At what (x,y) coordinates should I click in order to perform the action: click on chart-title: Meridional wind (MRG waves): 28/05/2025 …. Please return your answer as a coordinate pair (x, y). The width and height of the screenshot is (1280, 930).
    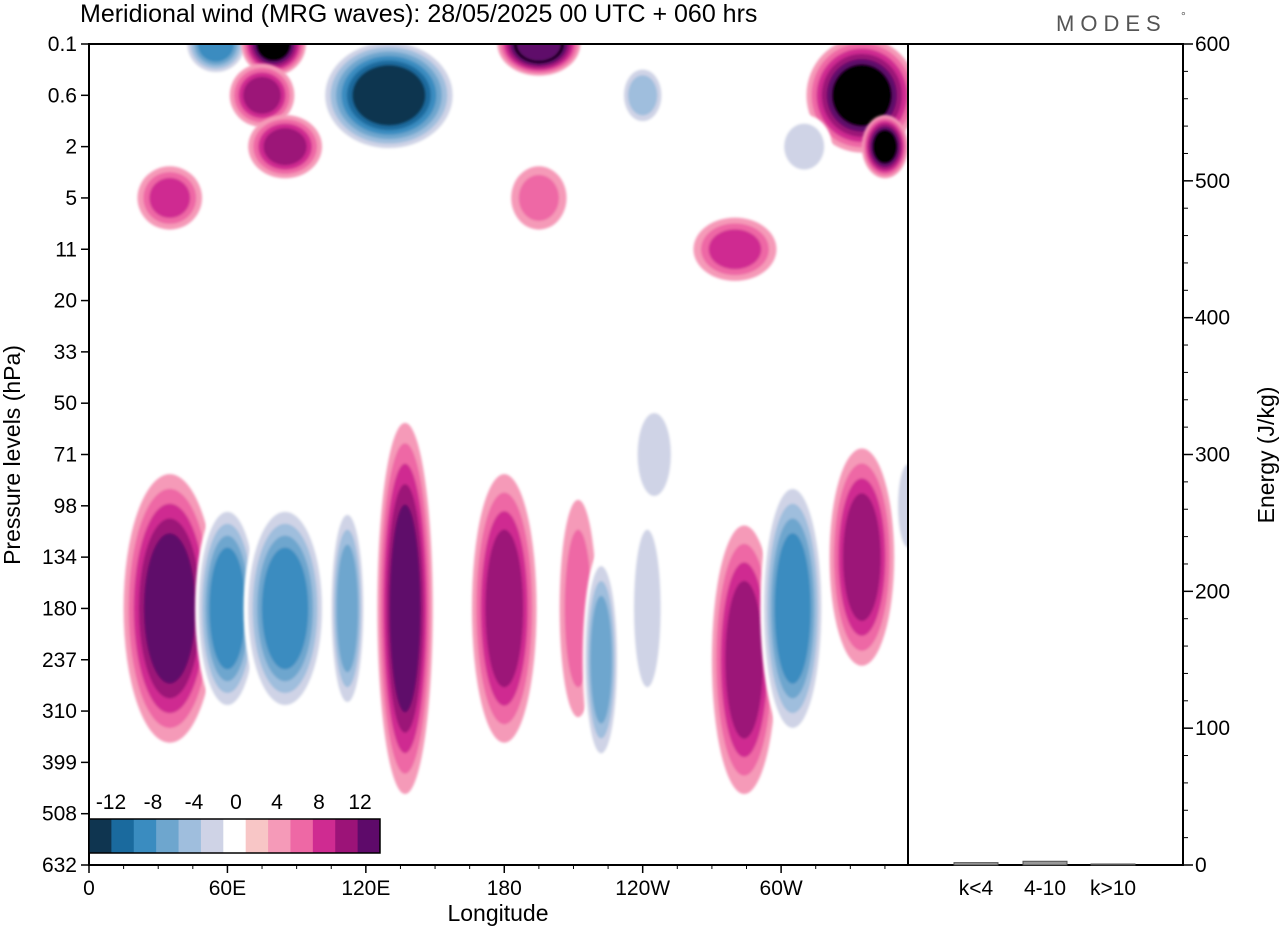
    Looking at the image, I should click on (418, 14).